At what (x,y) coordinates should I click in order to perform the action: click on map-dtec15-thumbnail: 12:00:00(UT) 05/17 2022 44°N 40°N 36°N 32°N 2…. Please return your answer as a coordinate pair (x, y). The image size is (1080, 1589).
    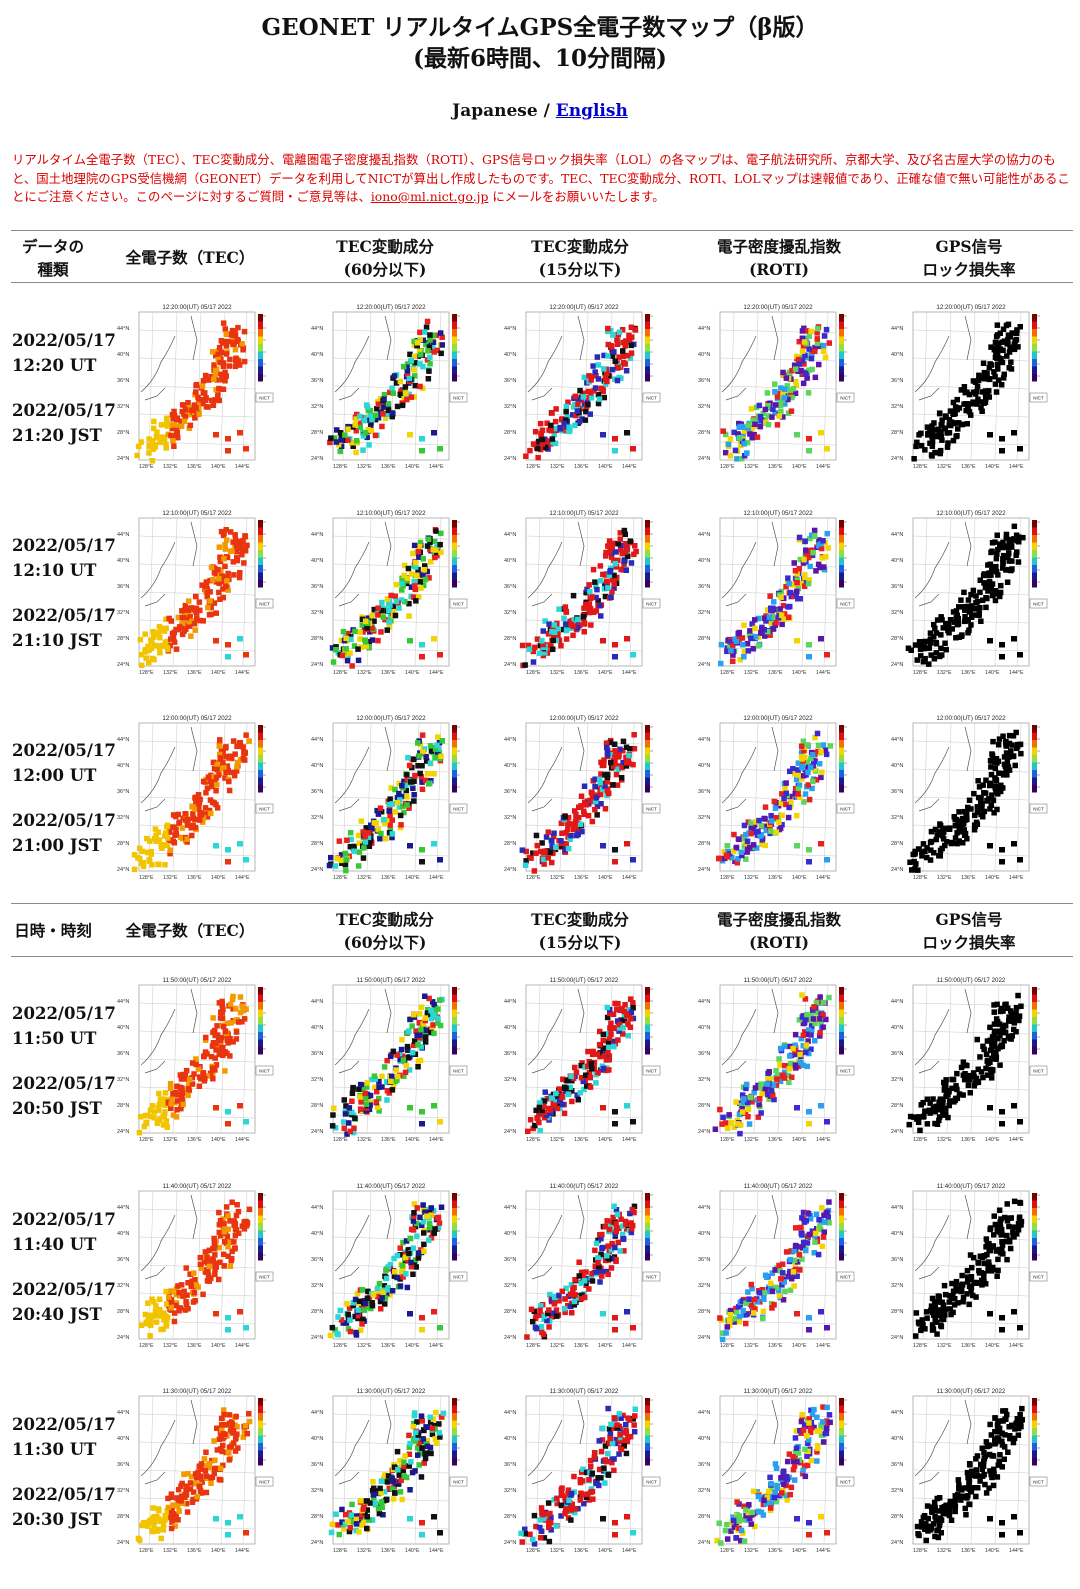
    Looking at the image, I should click on (582, 796).